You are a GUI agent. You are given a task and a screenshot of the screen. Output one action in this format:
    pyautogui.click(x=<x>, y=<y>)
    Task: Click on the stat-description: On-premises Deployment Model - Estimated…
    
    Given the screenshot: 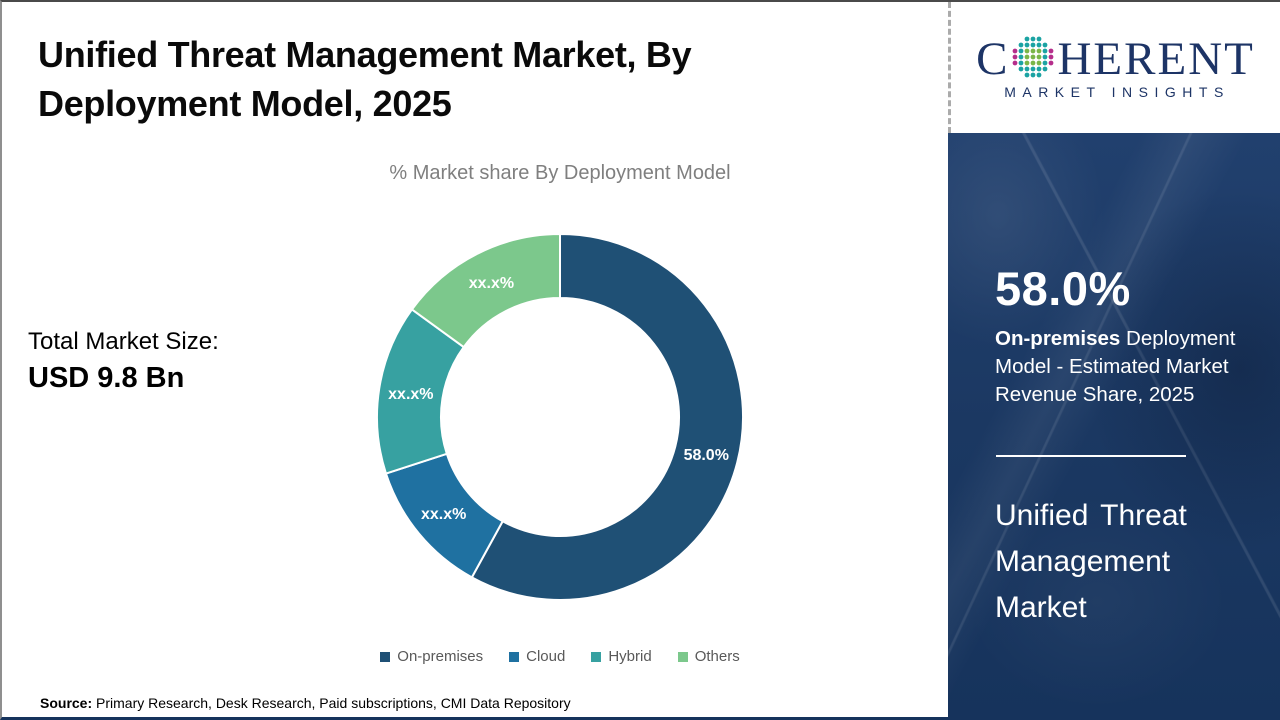 What is the action you would take?
    pyautogui.click(x=1129, y=367)
    